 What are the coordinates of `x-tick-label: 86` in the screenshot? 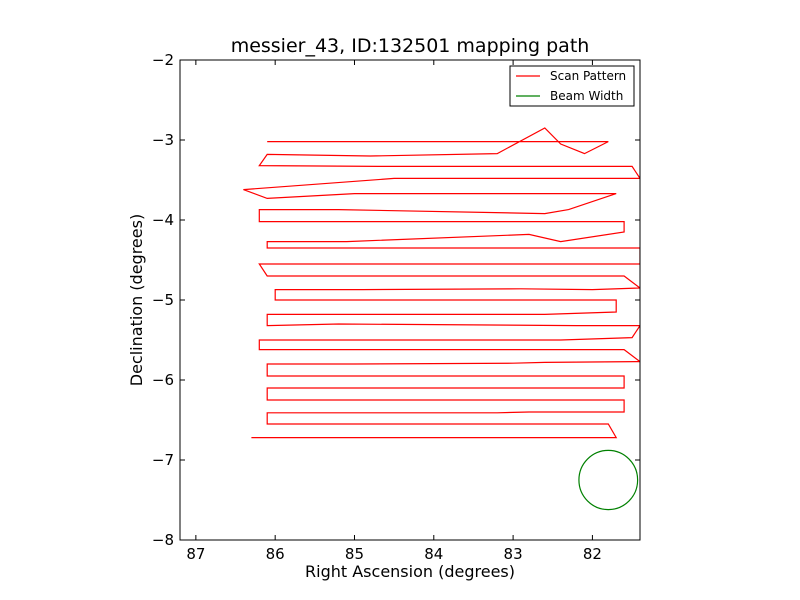 It's located at (275, 554).